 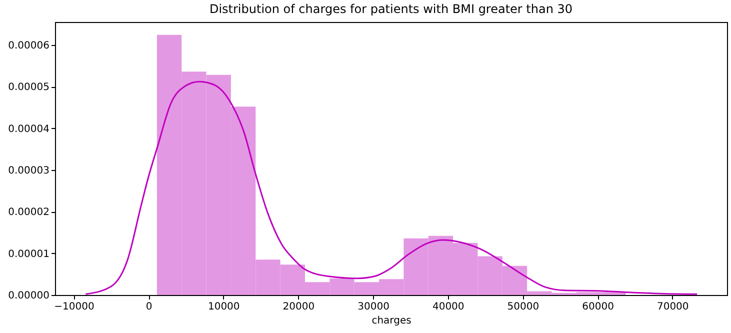 What do you see at coordinates (392, 321) in the screenshot?
I see `x-axis-title: charges` at bounding box center [392, 321].